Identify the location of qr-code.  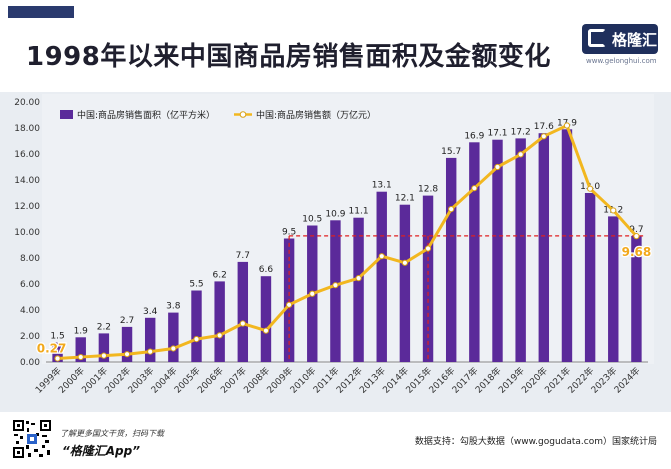
(32, 439).